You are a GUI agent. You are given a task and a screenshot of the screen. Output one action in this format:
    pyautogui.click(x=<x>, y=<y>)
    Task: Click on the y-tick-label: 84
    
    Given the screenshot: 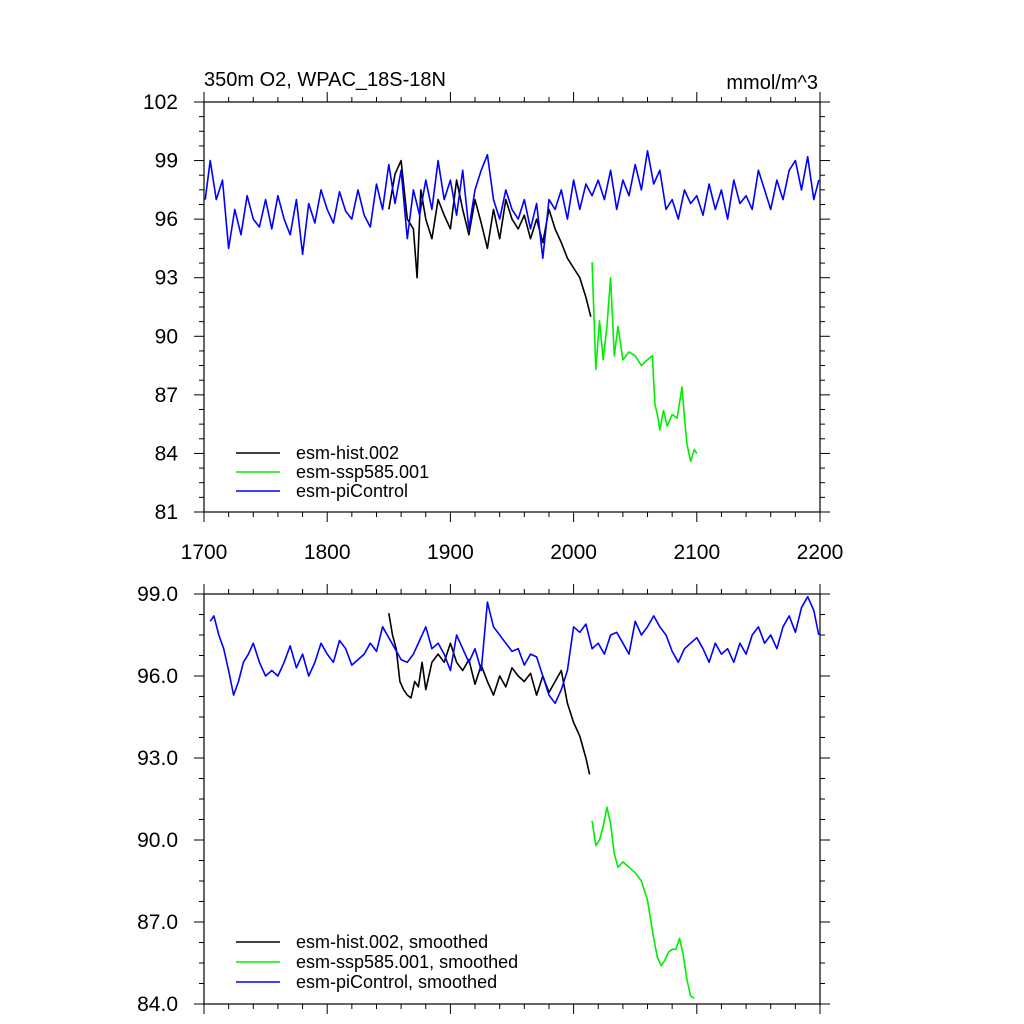 What is the action you would take?
    pyautogui.click(x=167, y=453)
    